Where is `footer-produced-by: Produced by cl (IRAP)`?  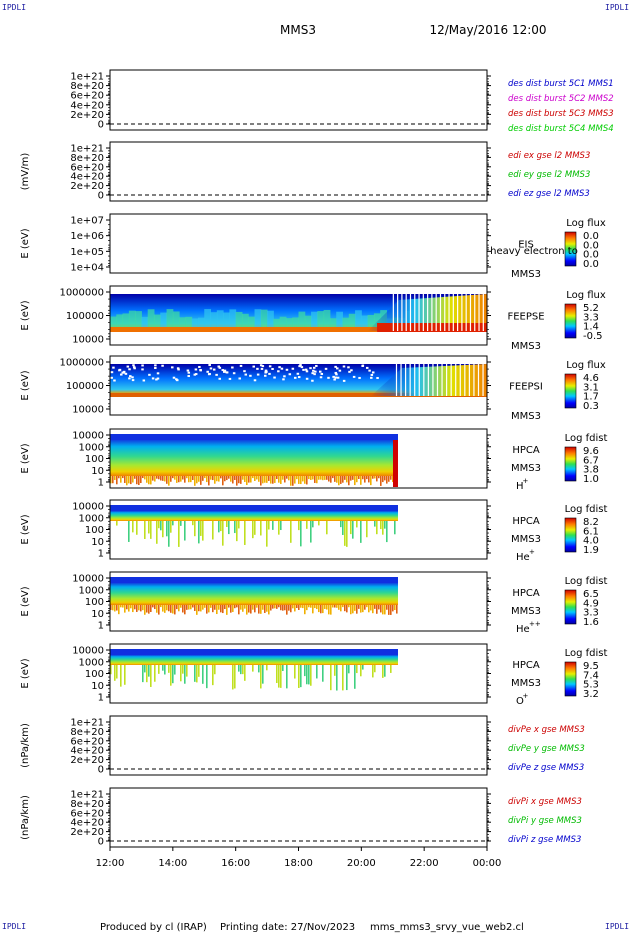 footer-produced-by: Produced by cl (IRAP) is located at coordinates (153, 927).